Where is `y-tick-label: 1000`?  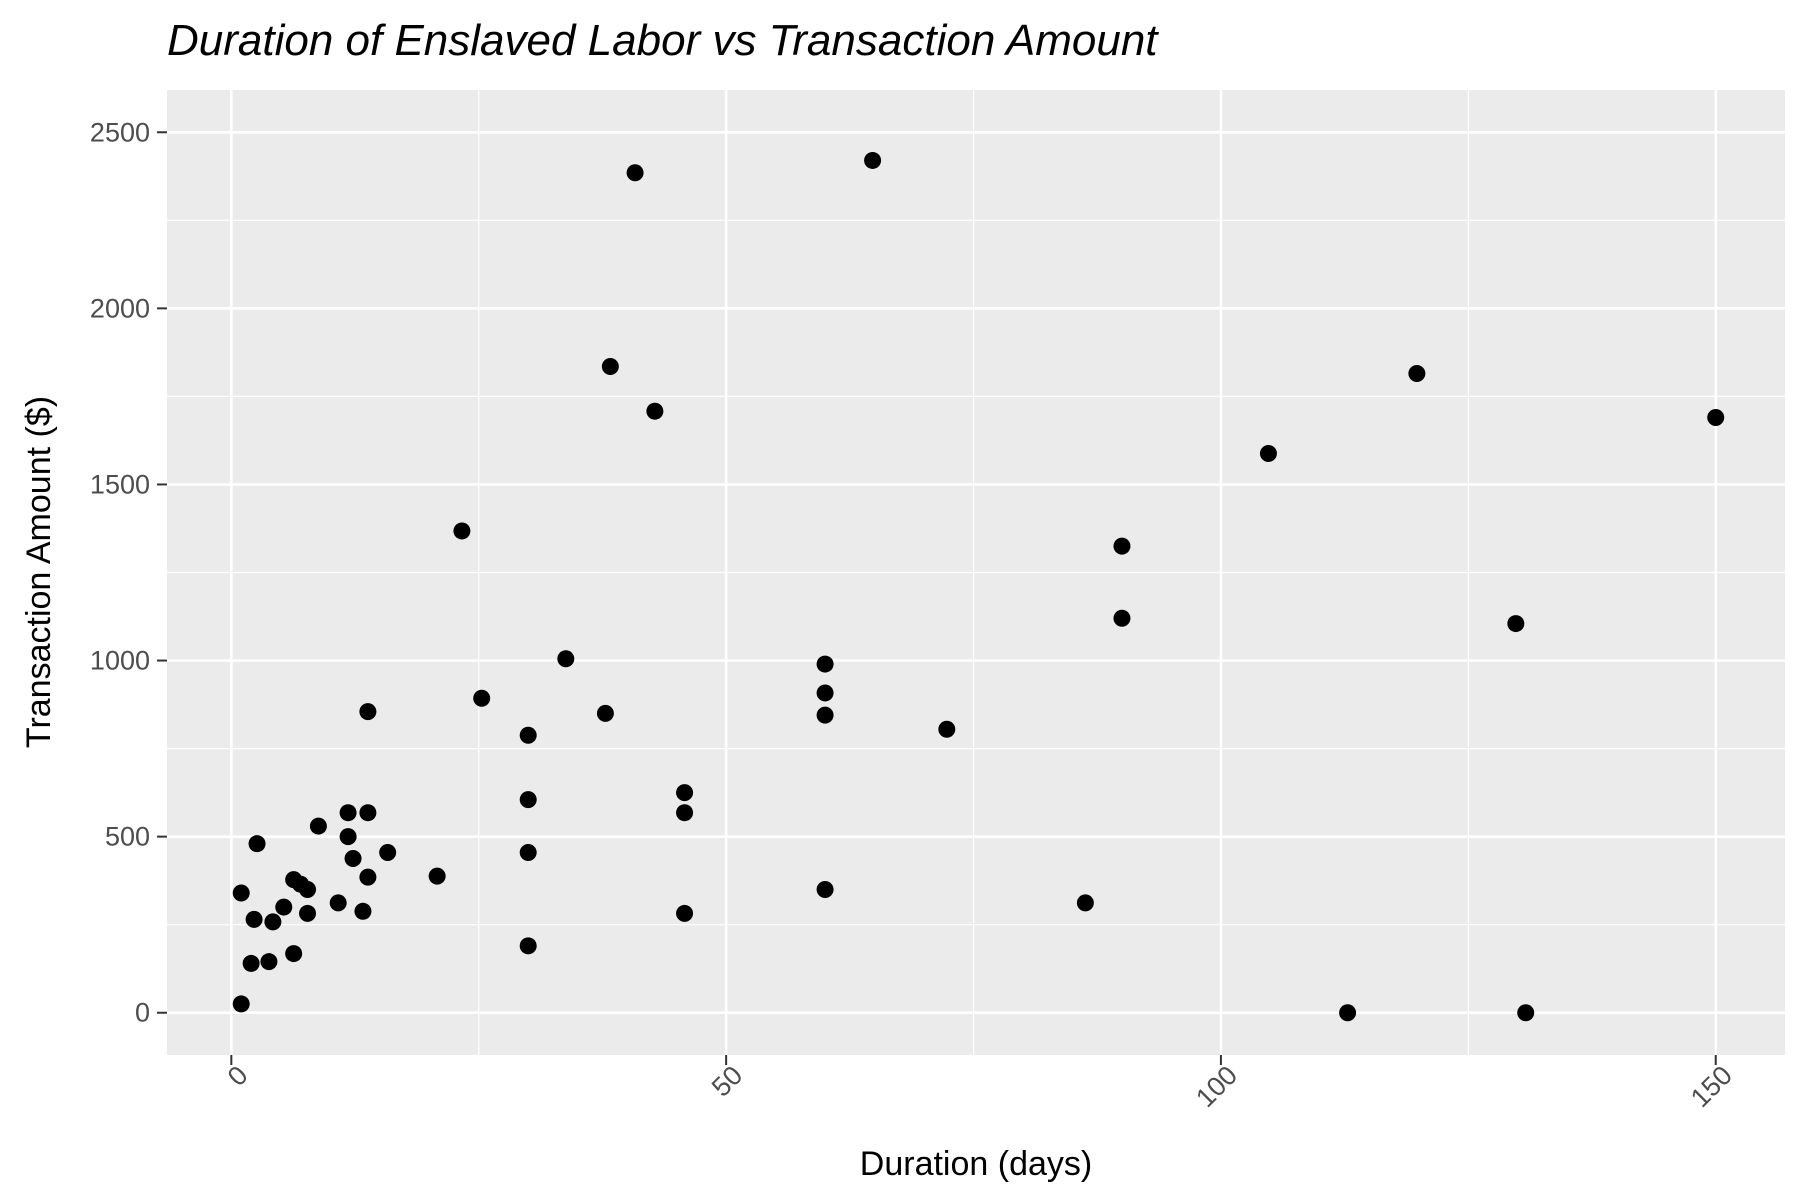
y-tick-label: 1000 is located at coordinates (120, 661).